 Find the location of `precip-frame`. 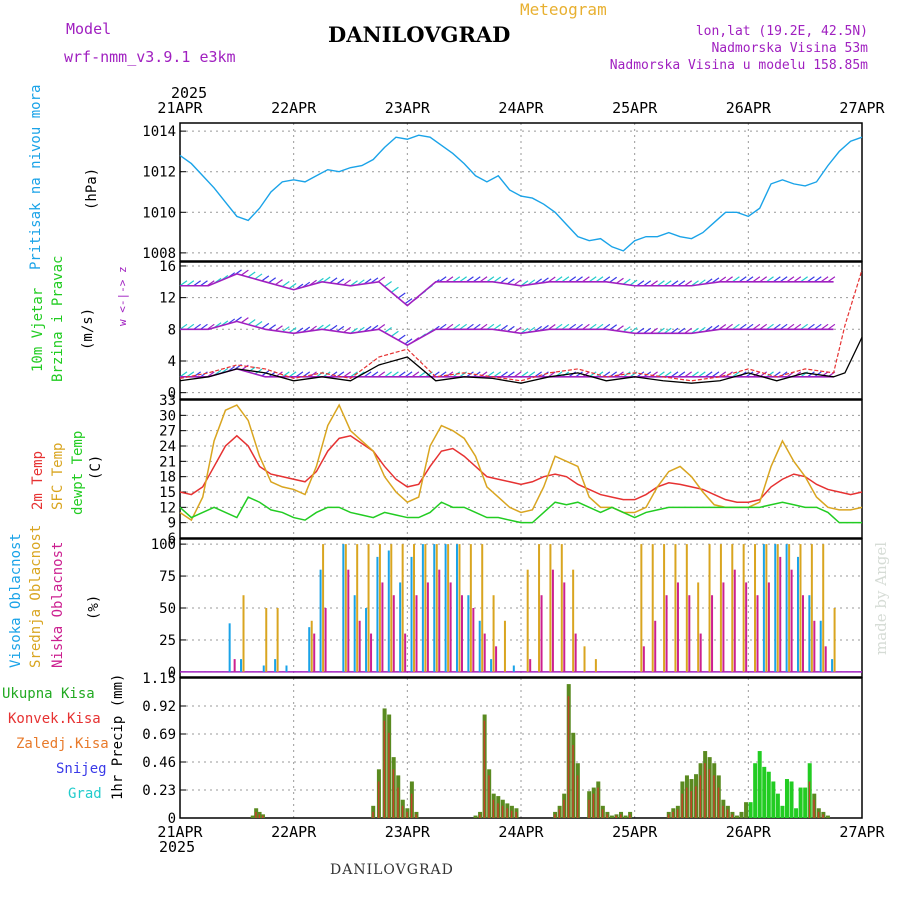

precip-frame is located at coordinates (521, 748).